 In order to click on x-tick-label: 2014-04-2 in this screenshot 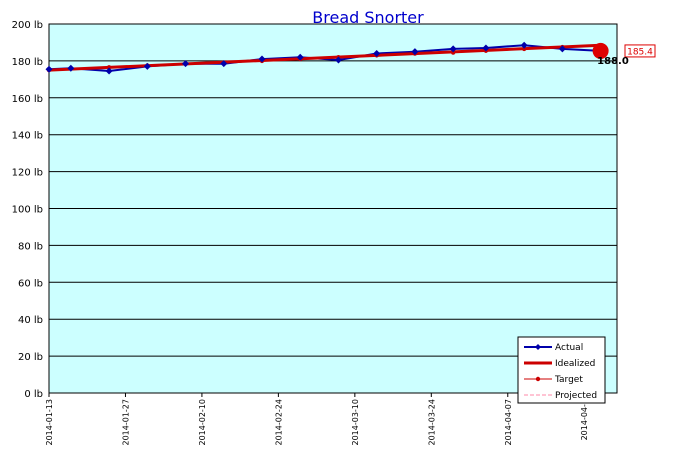, I will do `click(584, 419)`.